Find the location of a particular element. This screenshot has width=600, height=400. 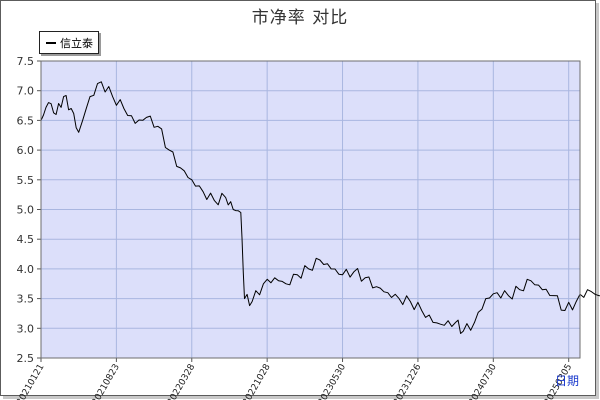

chart-title: 市净率 对比 is located at coordinates (300, 18).